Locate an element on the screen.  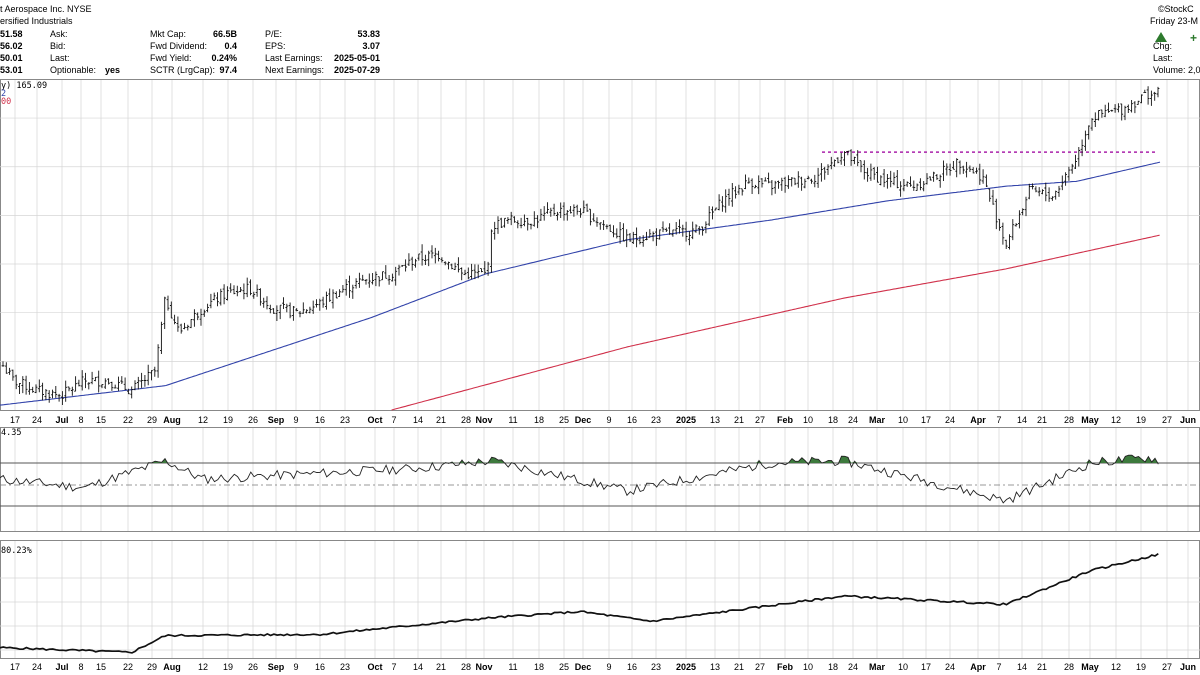
x-axis-lower-tick-label: 17 is located at coordinates (926, 667).